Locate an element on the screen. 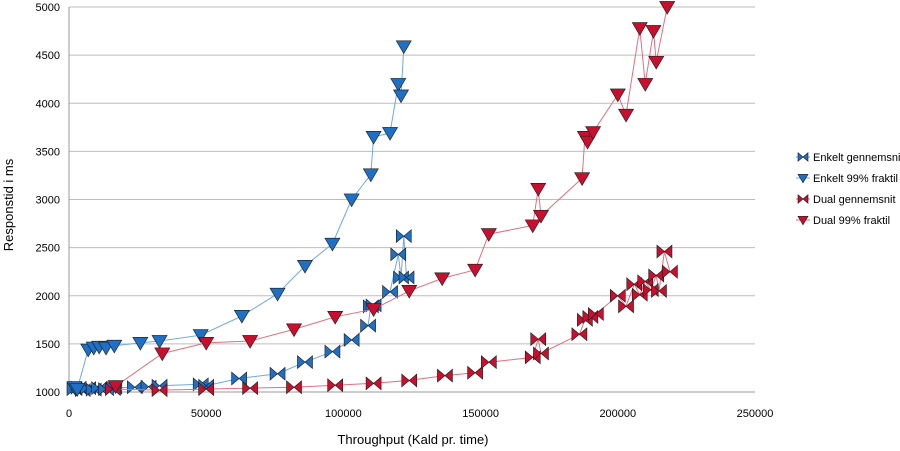 This screenshot has height=451, width=900. y-tick-label-8: 5000 is located at coordinates (48, 8).